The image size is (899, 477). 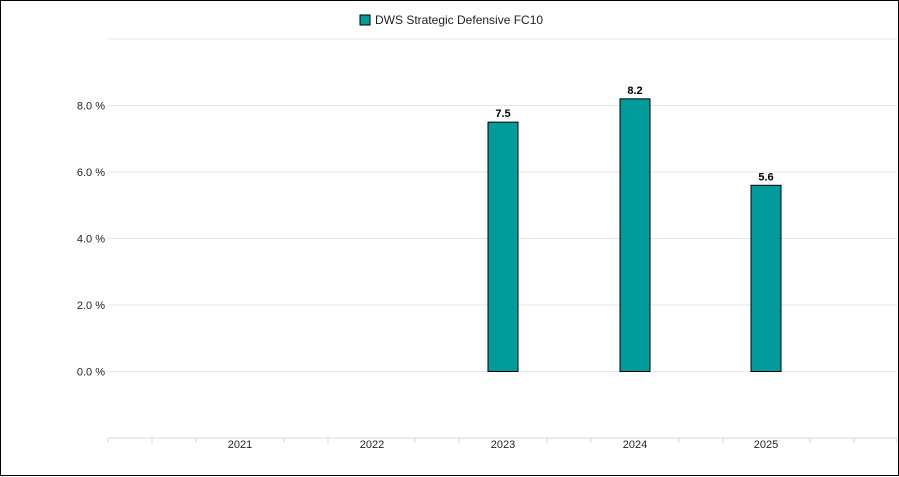 I want to click on x-tick-label: 2023, so click(x=503, y=445).